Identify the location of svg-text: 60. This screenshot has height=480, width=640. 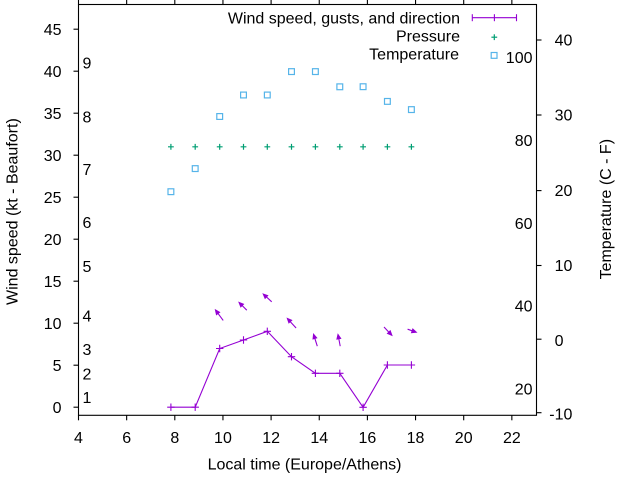
(524, 224).